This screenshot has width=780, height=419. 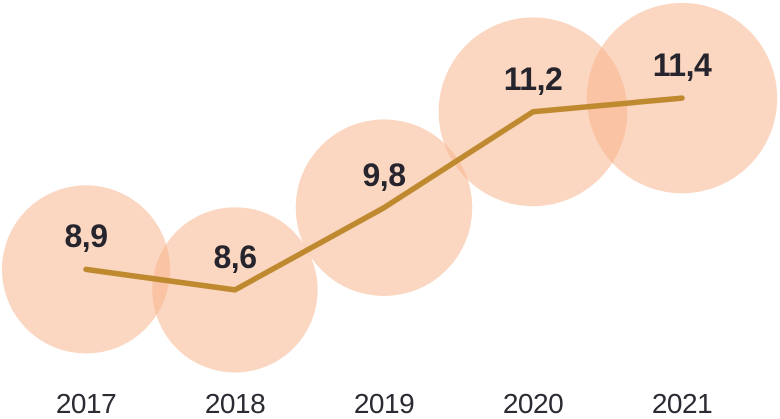 What do you see at coordinates (533, 403) in the screenshot?
I see `x-axis-label-2020: 2020` at bounding box center [533, 403].